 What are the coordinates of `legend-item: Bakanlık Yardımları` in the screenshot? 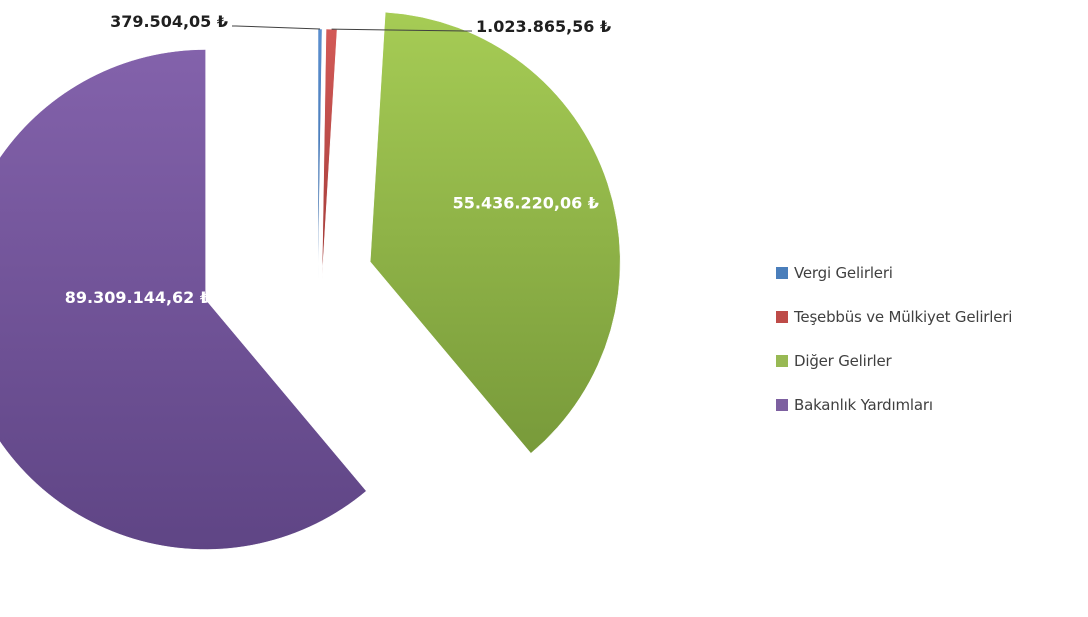 It's located at (932, 405).